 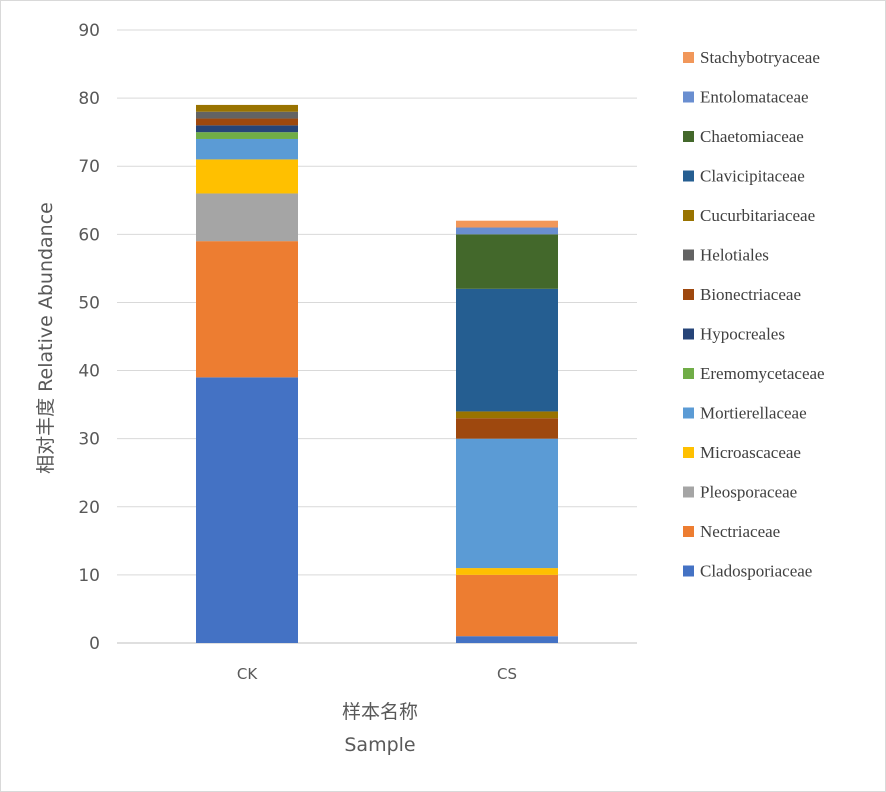 I want to click on y-tick-label: 20, so click(x=89, y=508).